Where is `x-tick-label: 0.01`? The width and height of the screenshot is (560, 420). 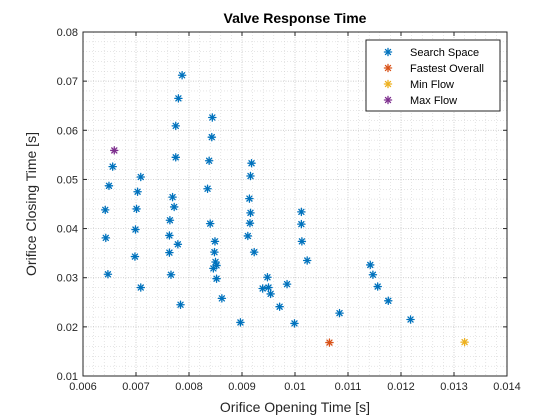 x-tick-label: 0.01 is located at coordinates (294, 387).